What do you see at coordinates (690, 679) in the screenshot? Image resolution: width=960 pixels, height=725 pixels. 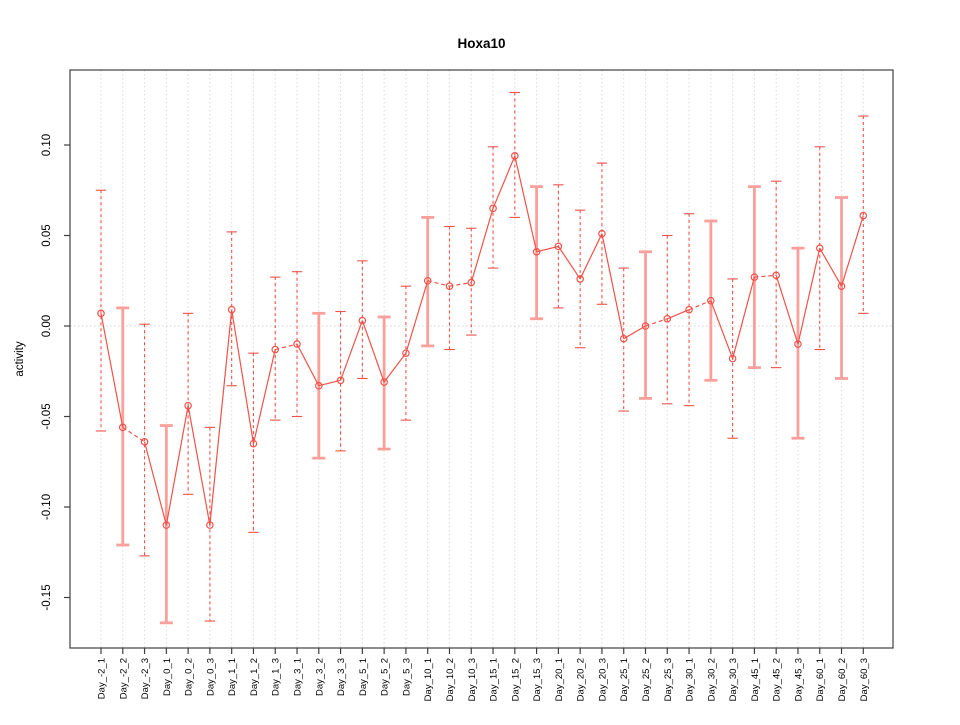 I see `x-axis-tick-label: Day_30_1` at bounding box center [690, 679].